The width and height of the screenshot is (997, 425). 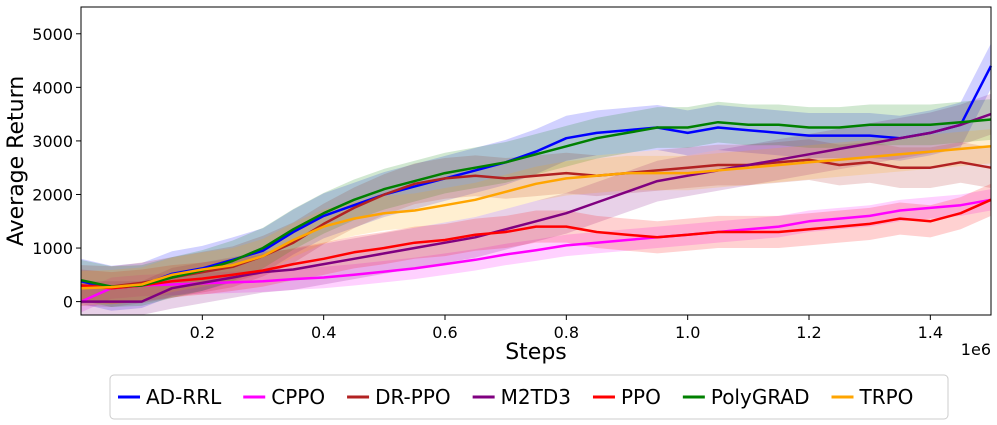 What do you see at coordinates (886, 397) in the screenshot?
I see `legend-label-trpo: TRPO` at bounding box center [886, 397].